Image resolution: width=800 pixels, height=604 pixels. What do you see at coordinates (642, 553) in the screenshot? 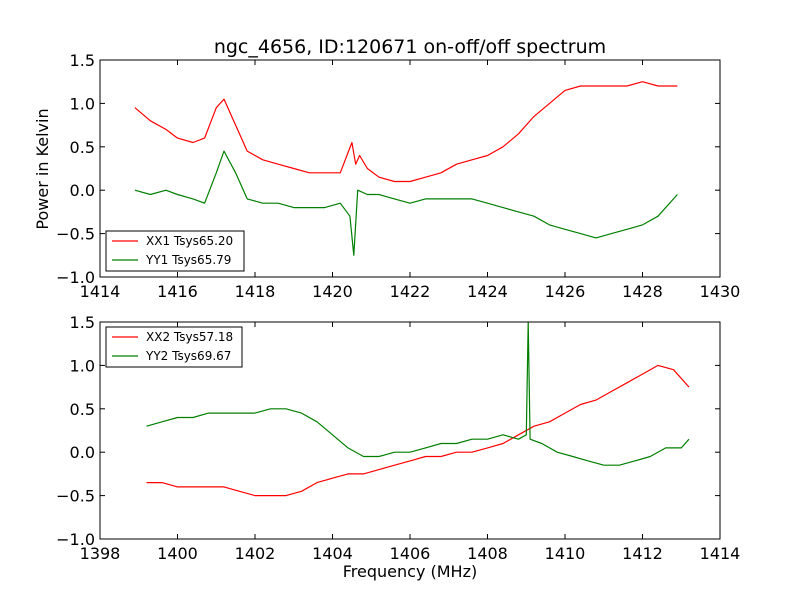
I see `x-tick-label: 1412` at bounding box center [642, 553].